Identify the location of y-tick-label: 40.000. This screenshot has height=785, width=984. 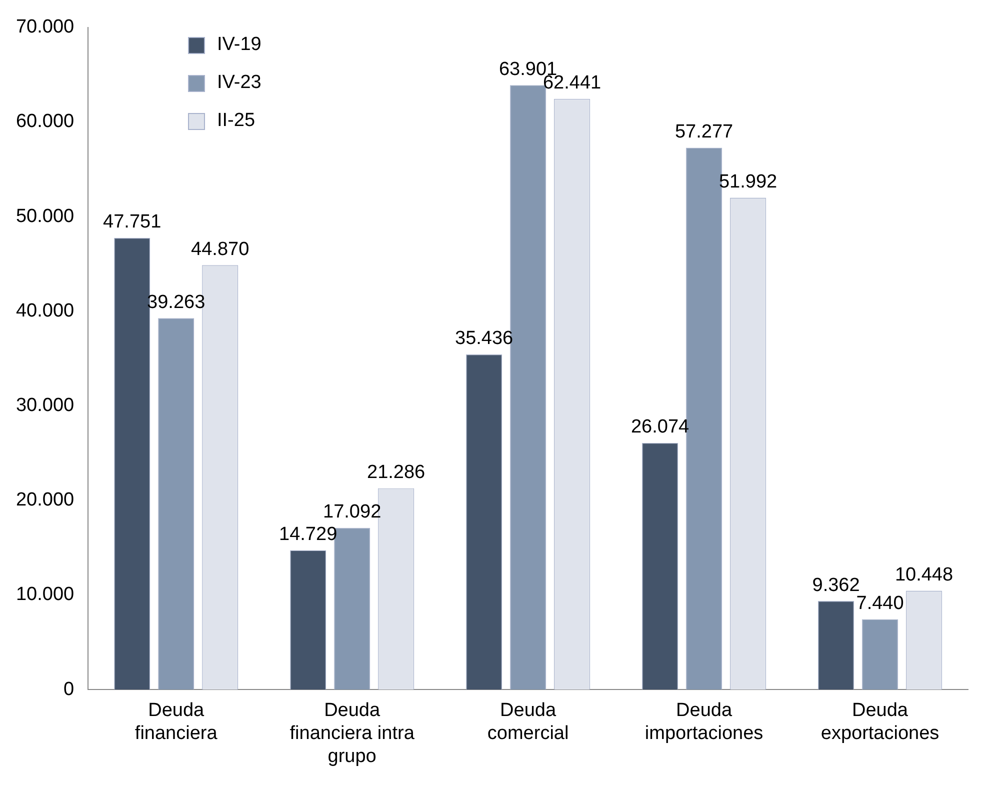
(45, 311).